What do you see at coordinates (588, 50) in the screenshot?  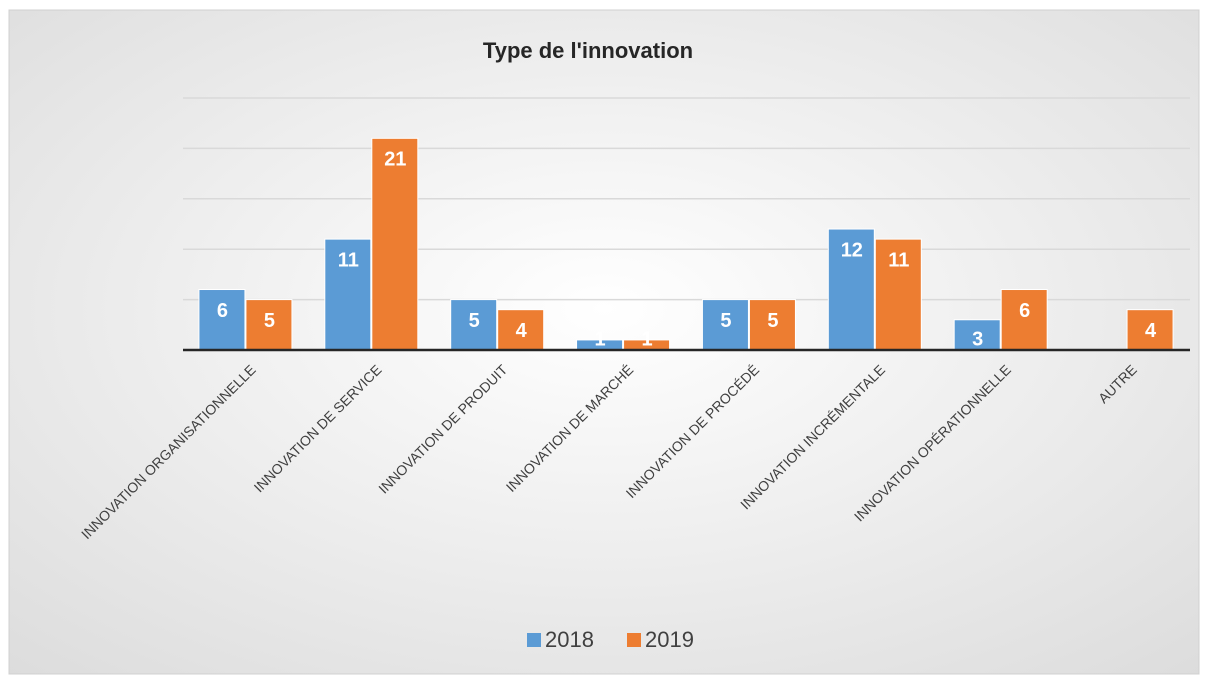 I see `chart-title: Type de l'innovation` at bounding box center [588, 50].